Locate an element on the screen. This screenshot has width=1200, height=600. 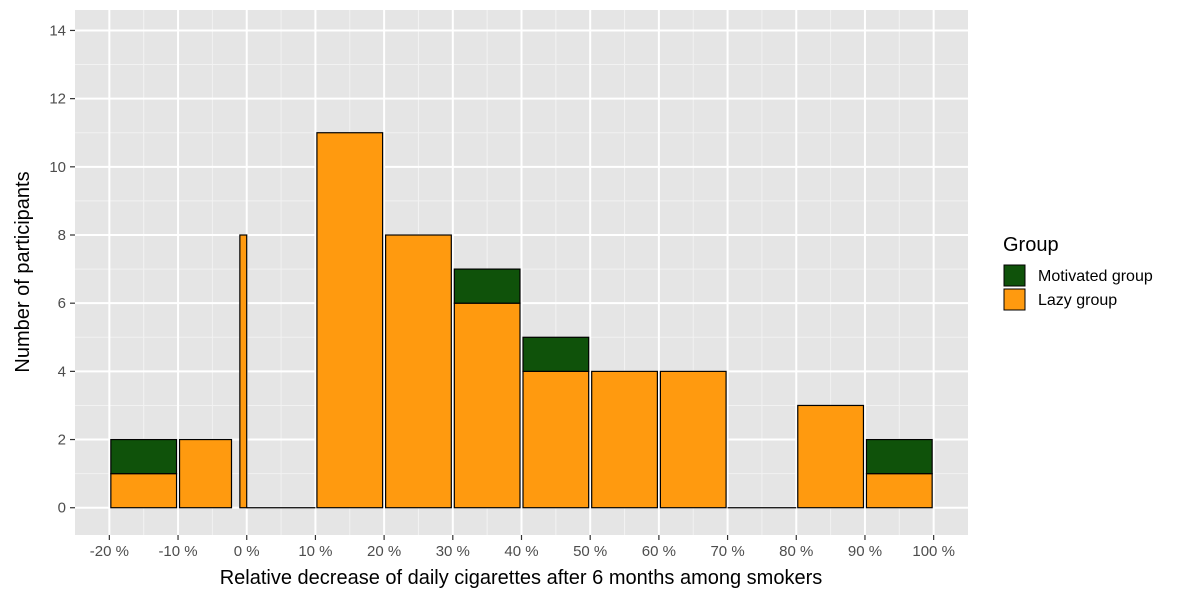
y-axis: 0 2 4 6 8 10 12 14 is located at coordinates (62, 269).